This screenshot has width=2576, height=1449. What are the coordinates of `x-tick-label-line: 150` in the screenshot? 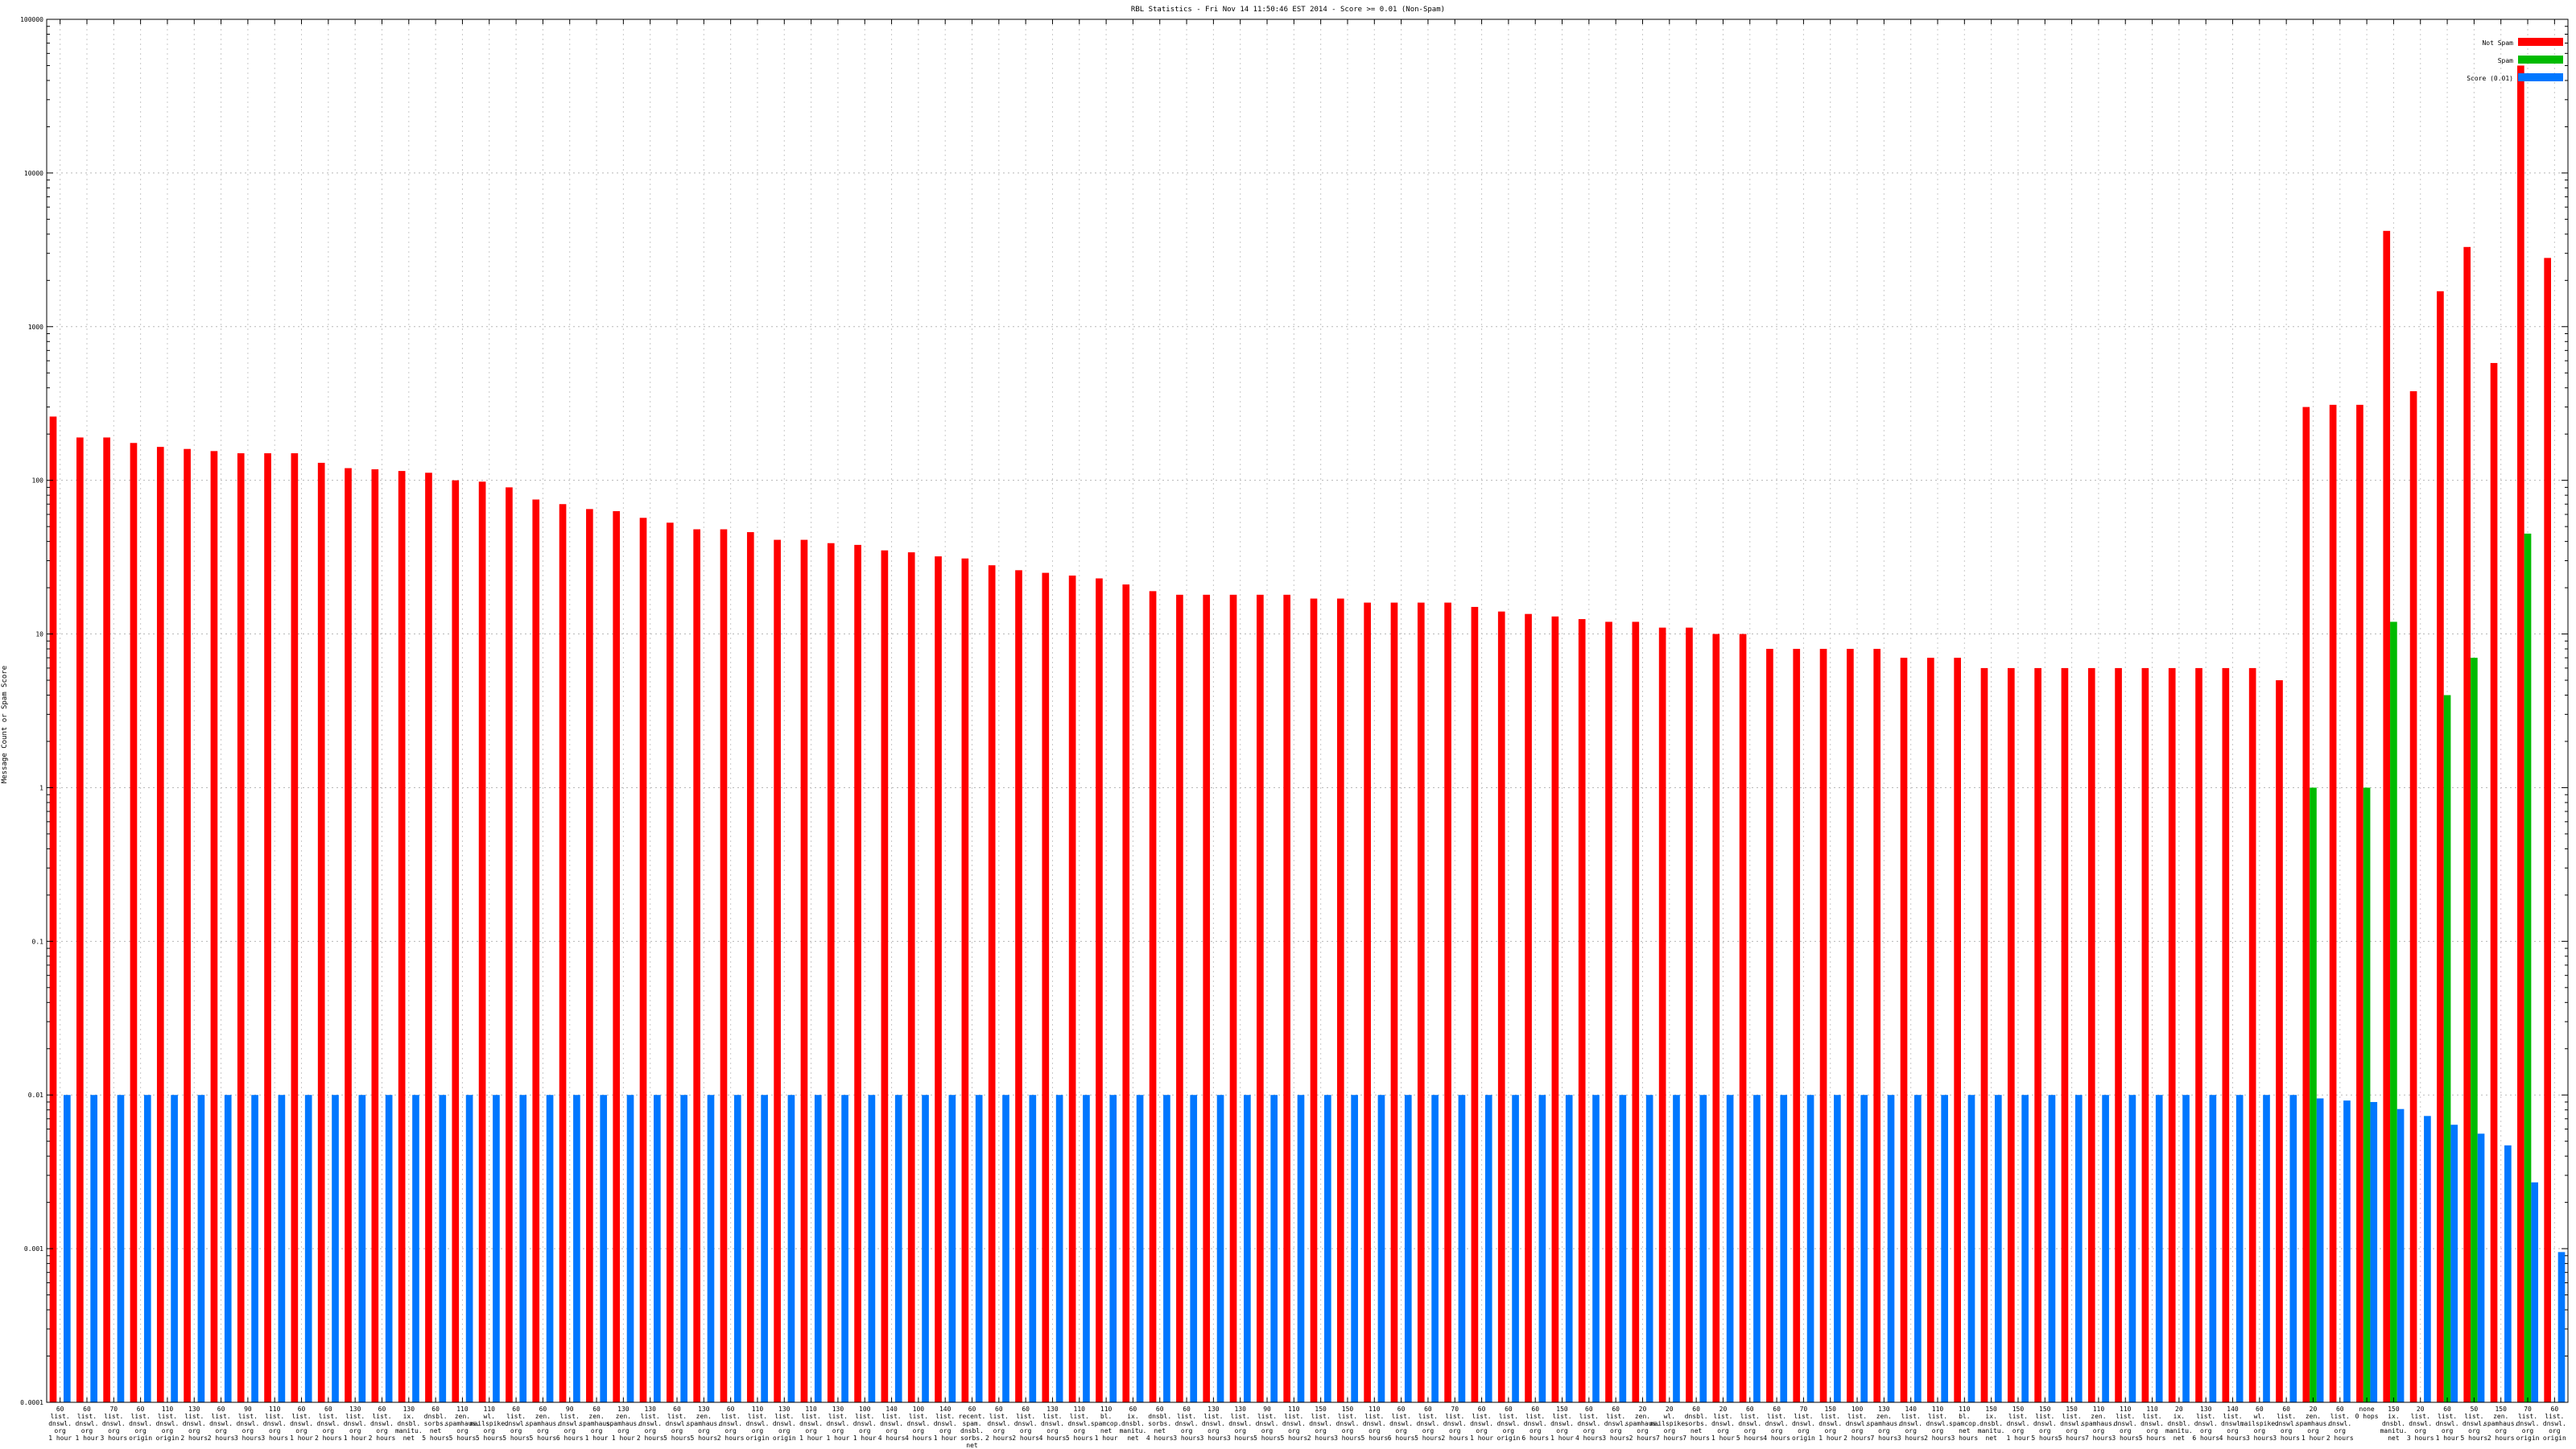 It's located at (2019, 1409).